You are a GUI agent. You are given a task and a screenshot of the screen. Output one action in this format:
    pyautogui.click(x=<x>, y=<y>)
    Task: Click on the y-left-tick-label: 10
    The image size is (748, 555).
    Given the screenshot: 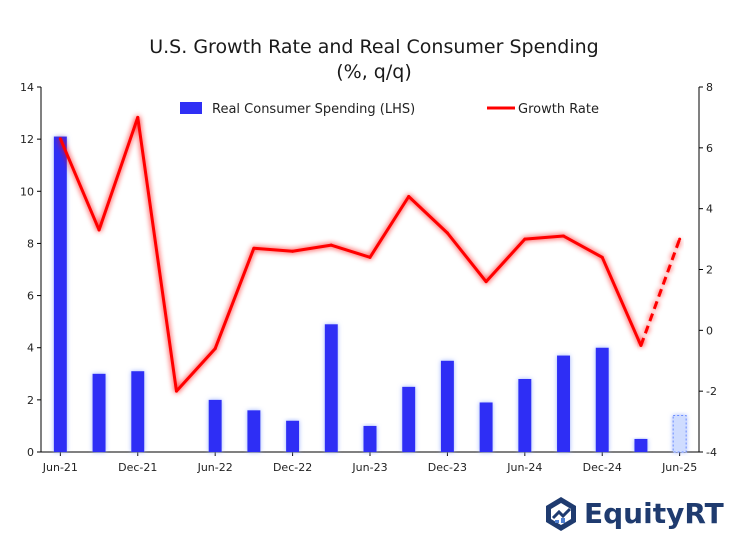 What is the action you would take?
    pyautogui.click(x=27, y=191)
    